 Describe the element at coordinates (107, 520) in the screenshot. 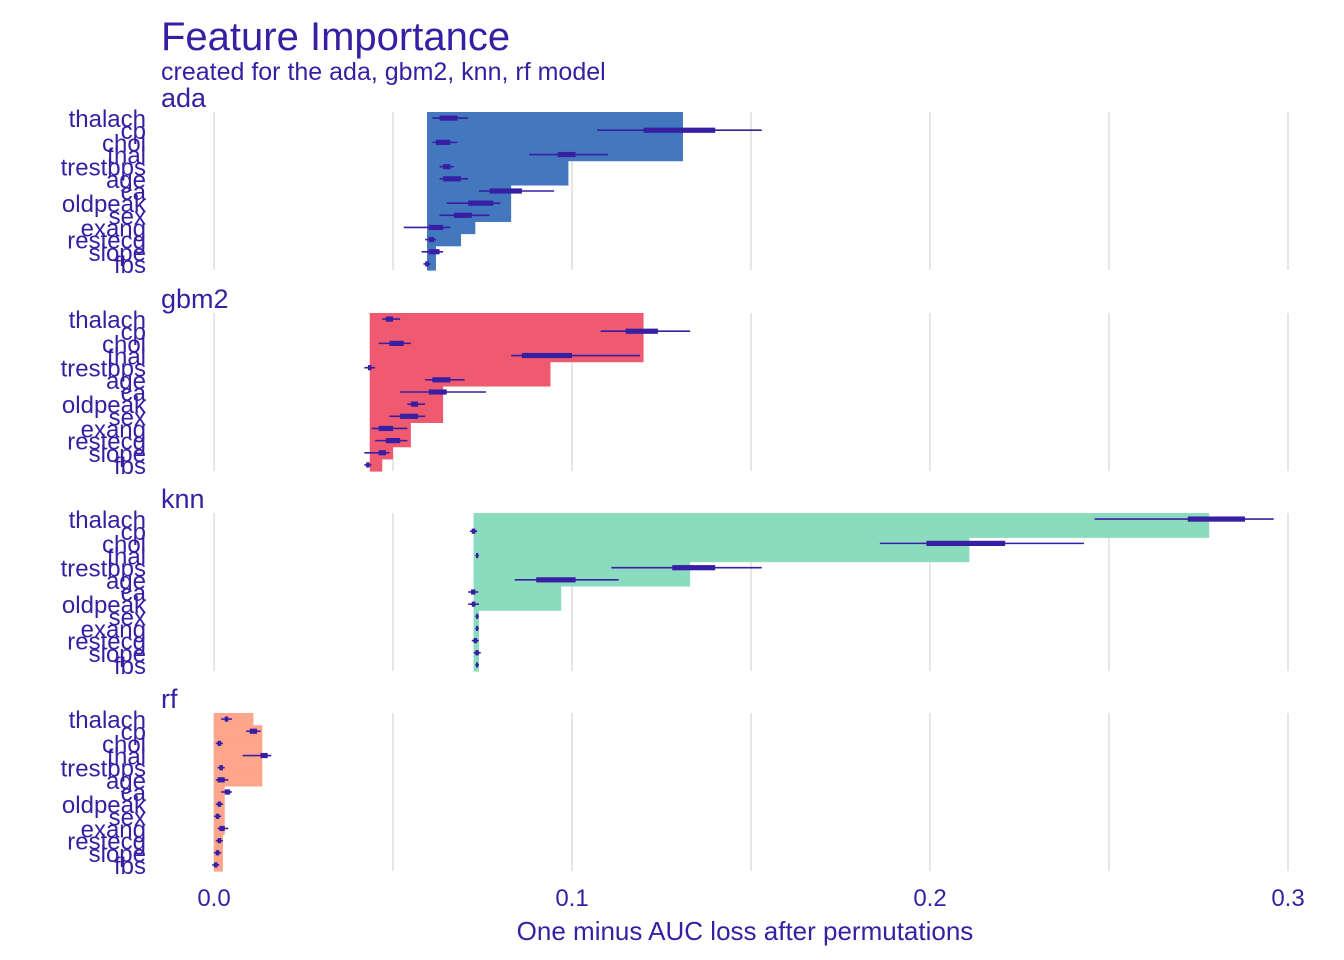

I see `y-label-knn-thalach: thalach` at that location.